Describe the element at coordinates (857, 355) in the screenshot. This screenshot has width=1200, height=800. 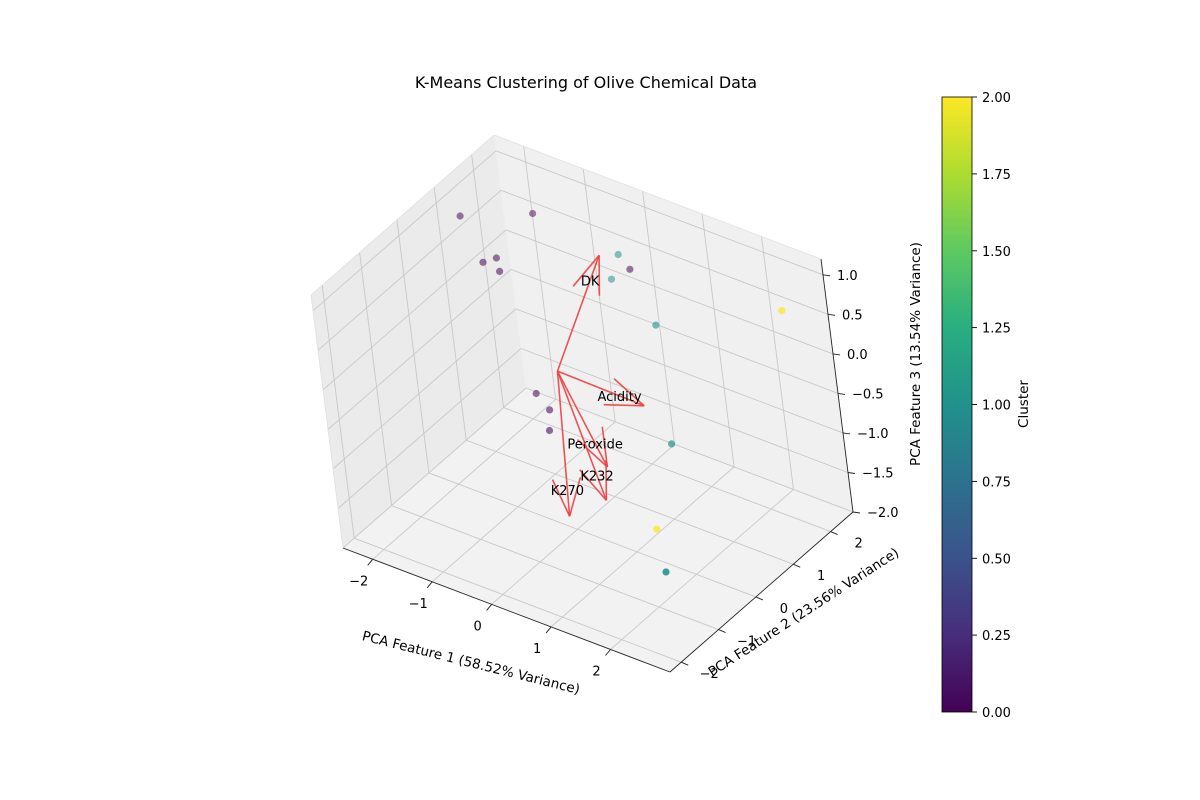
I see `z-tick-label: 0.0` at that location.